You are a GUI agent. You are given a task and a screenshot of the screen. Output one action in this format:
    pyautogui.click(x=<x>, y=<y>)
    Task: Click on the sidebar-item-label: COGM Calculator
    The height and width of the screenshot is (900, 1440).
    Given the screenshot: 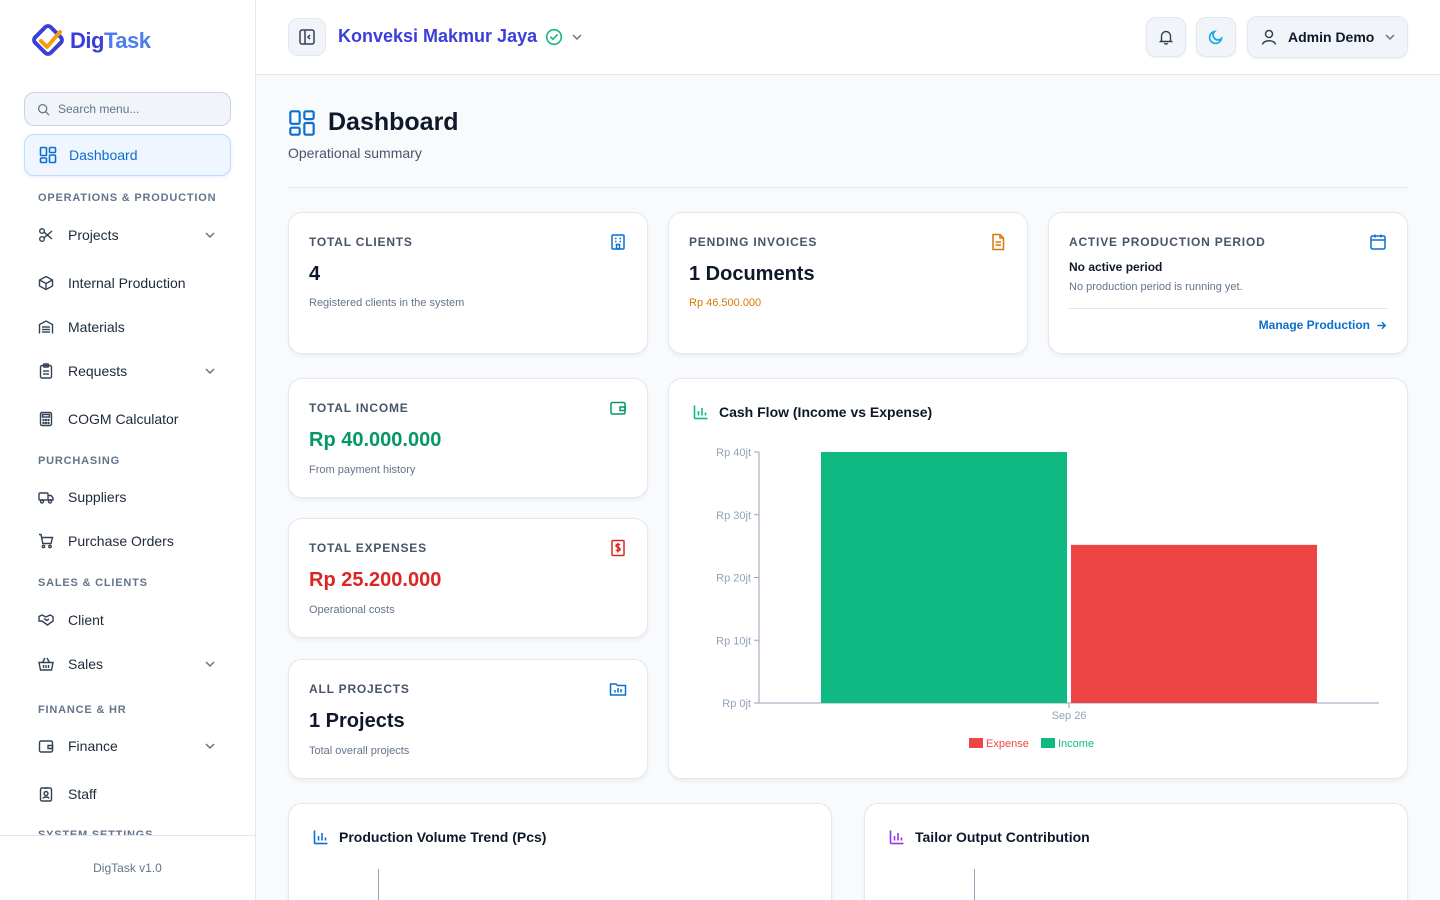 What is the action you would take?
    pyautogui.click(x=123, y=419)
    